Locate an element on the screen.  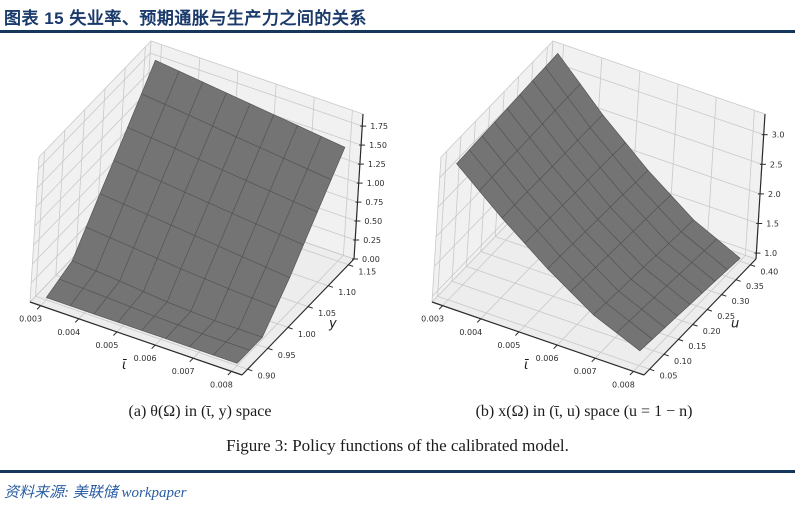
subcaption-b: (b) x(Ω) in (ῑ, u) space (u = 1 − n) is located at coordinates (584, 411).